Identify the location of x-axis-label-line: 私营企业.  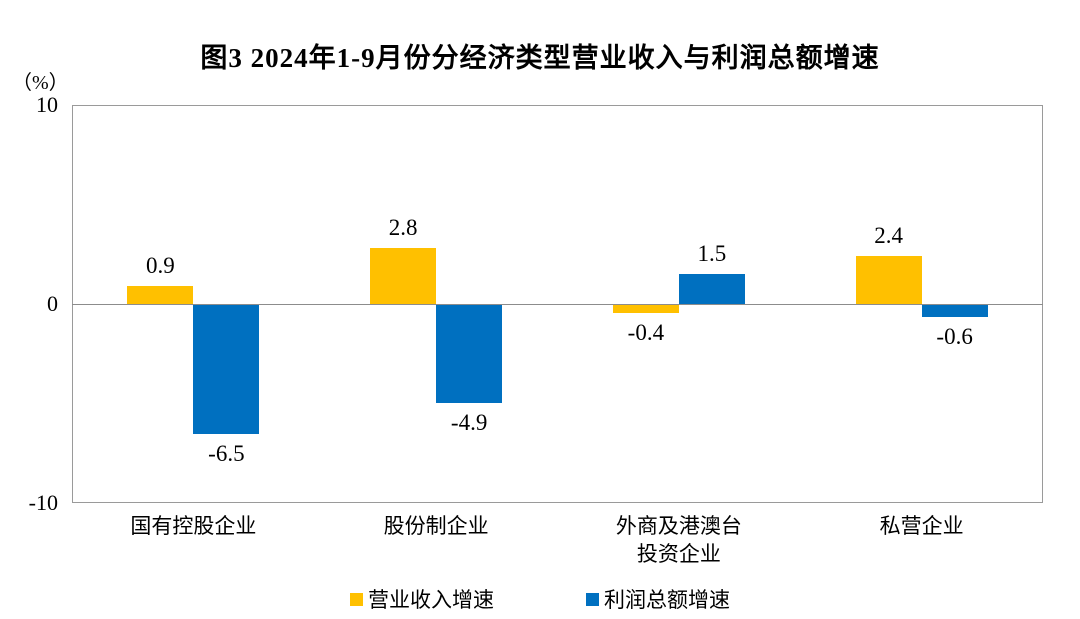
(921, 526).